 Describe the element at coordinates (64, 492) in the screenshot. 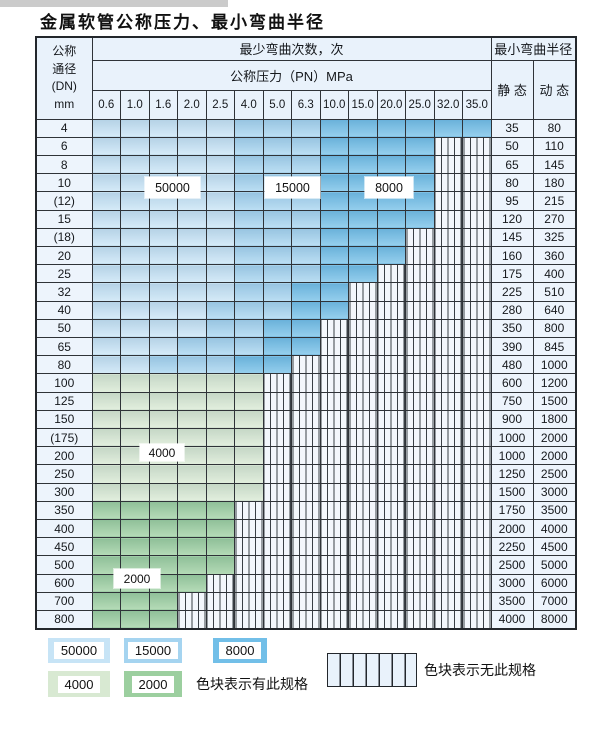

I see `dn-cell: 300` at that location.